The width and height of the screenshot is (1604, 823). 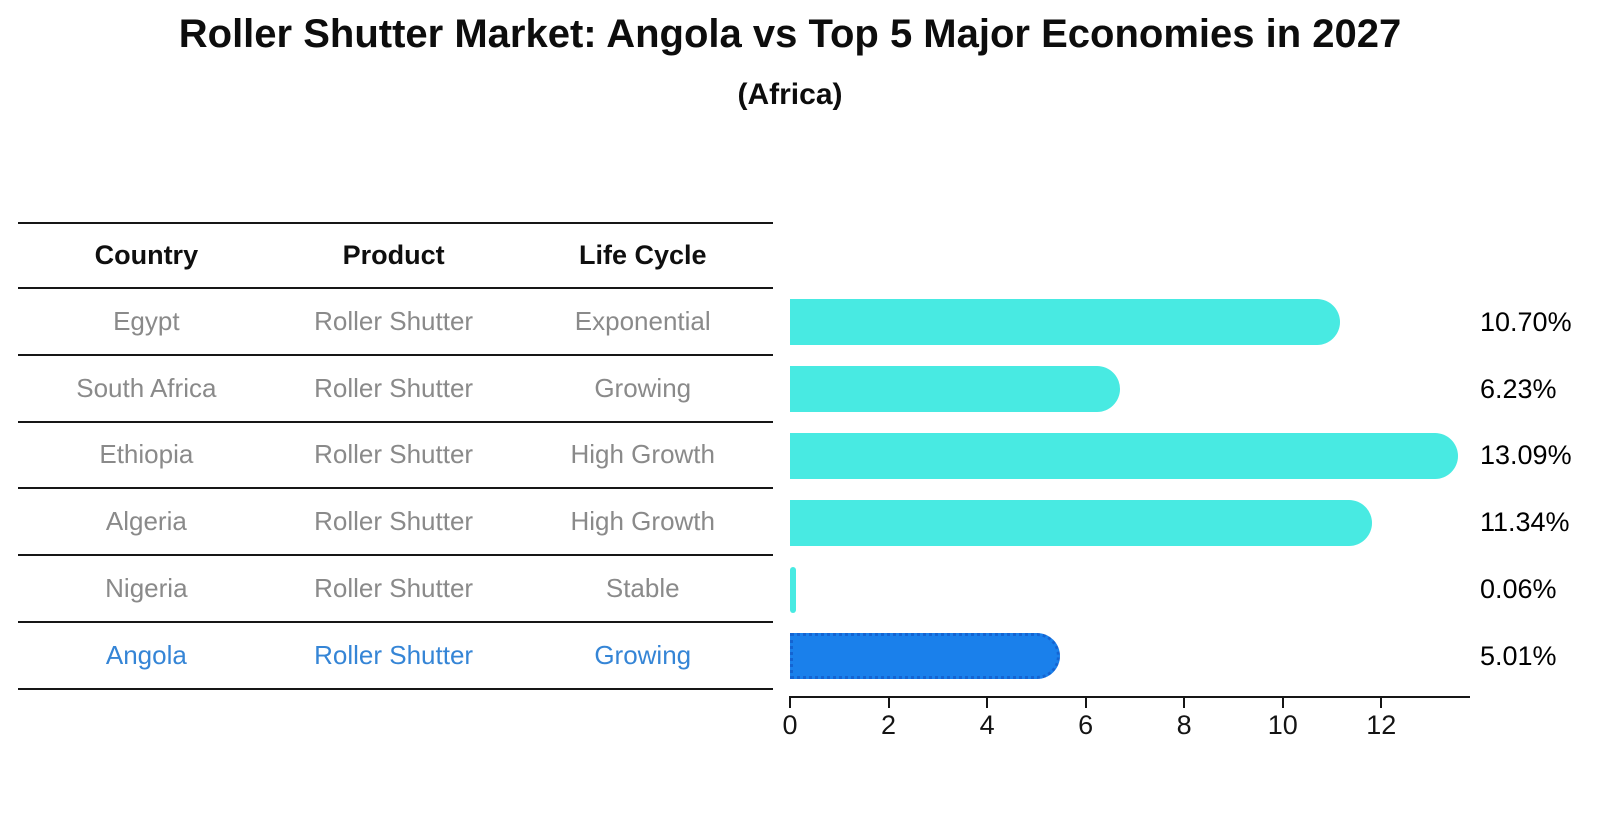 What do you see at coordinates (1129, 697) in the screenshot?
I see `x-axis-line` at bounding box center [1129, 697].